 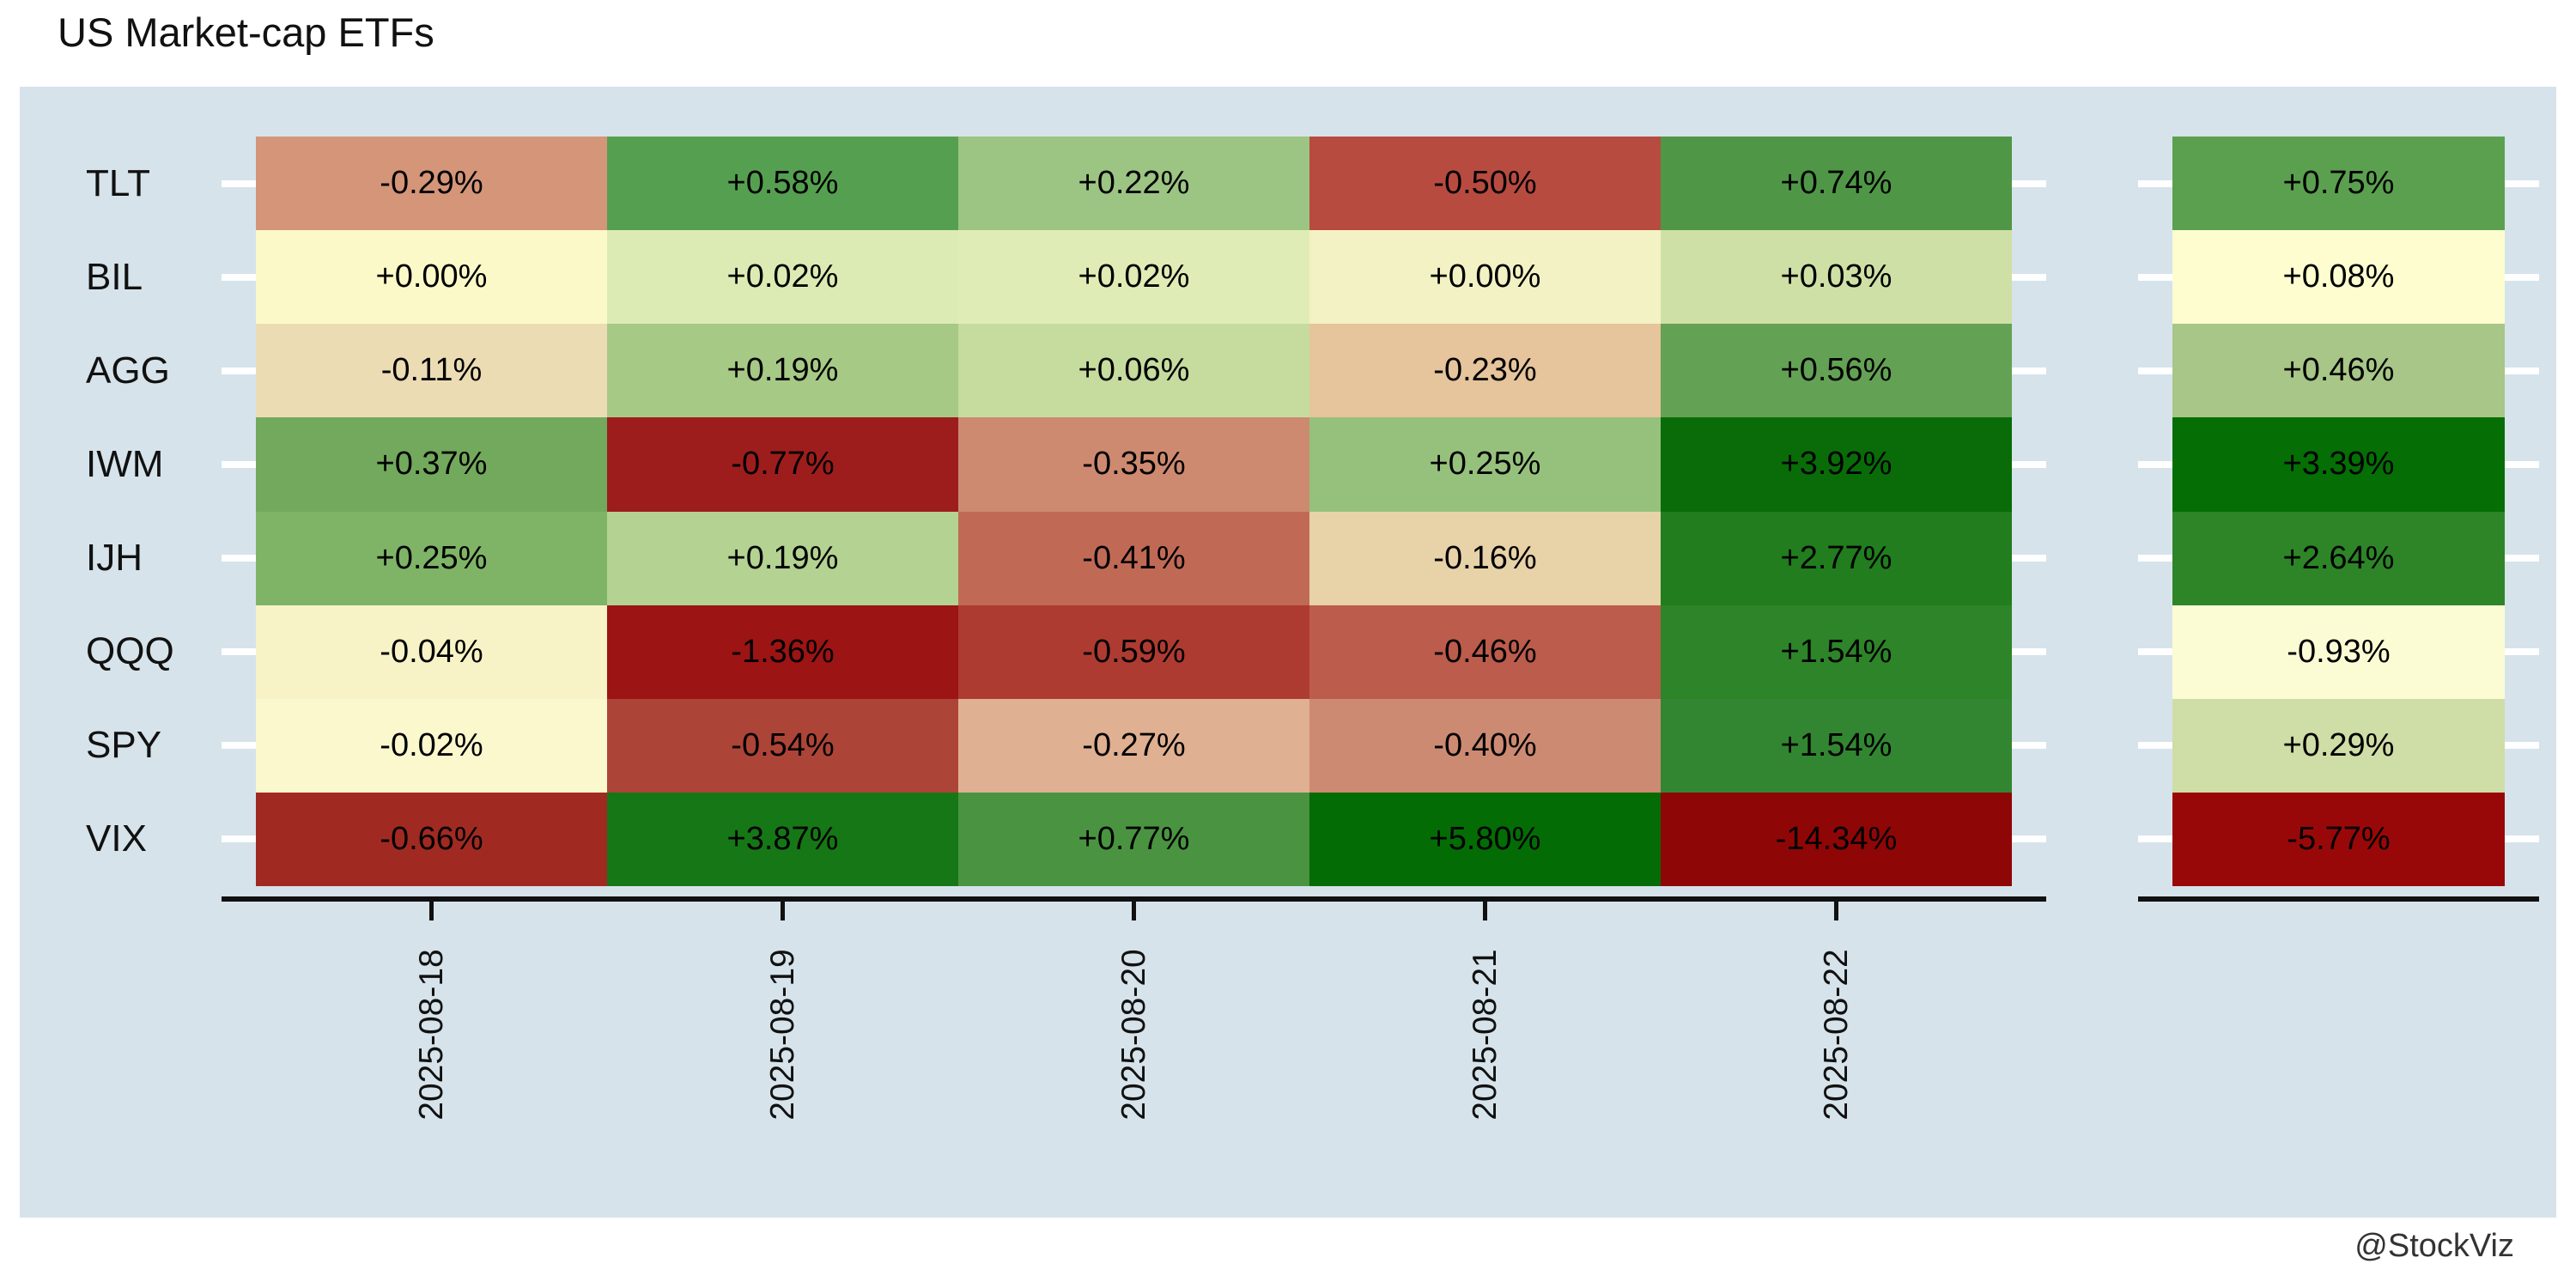 I want to click on heatmap-cell: +0.37%, so click(x=431, y=464).